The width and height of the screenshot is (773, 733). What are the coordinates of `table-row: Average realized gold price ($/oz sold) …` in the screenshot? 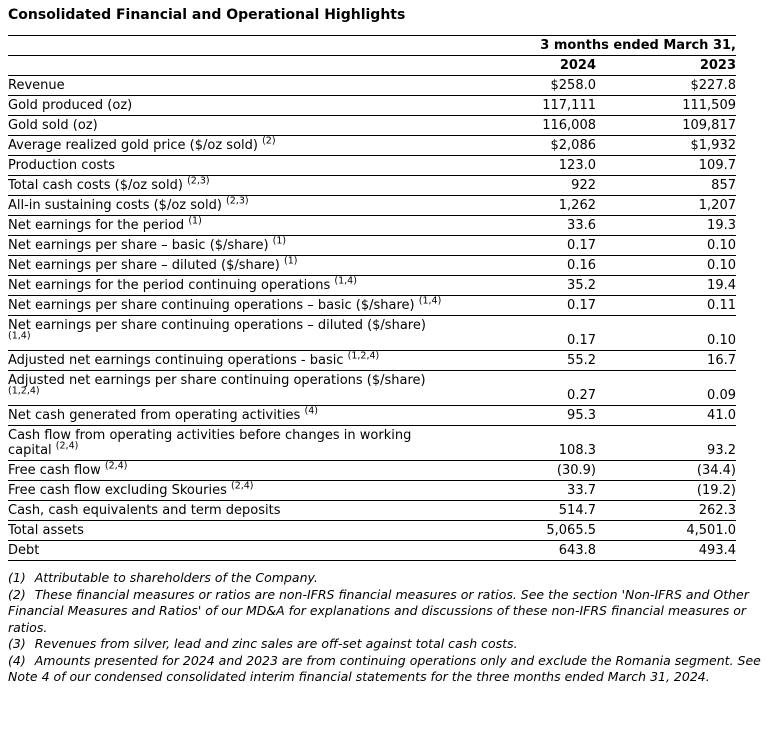 It's located at (372, 146).